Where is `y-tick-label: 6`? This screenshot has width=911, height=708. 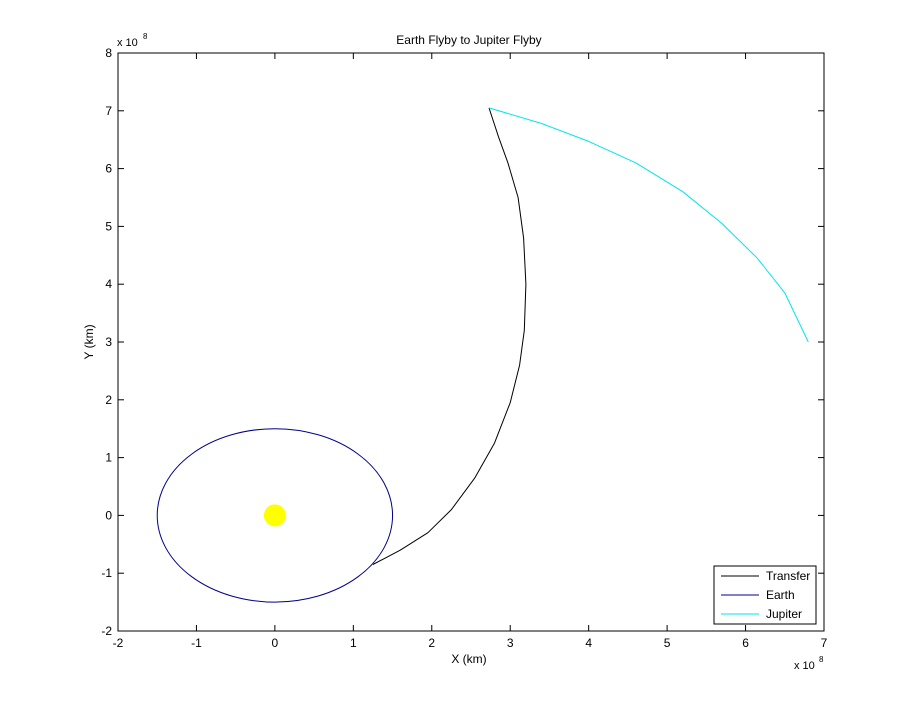 y-tick-label: 6 is located at coordinates (108, 169).